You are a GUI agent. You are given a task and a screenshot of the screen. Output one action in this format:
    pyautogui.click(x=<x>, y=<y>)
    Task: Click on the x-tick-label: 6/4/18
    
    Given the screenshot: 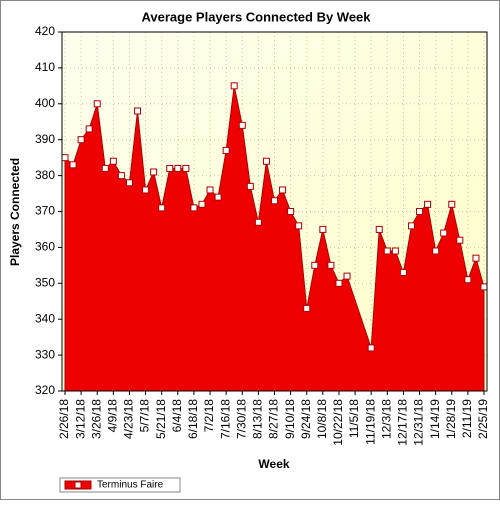 What is the action you would take?
    pyautogui.click(x=177, y=416)
    